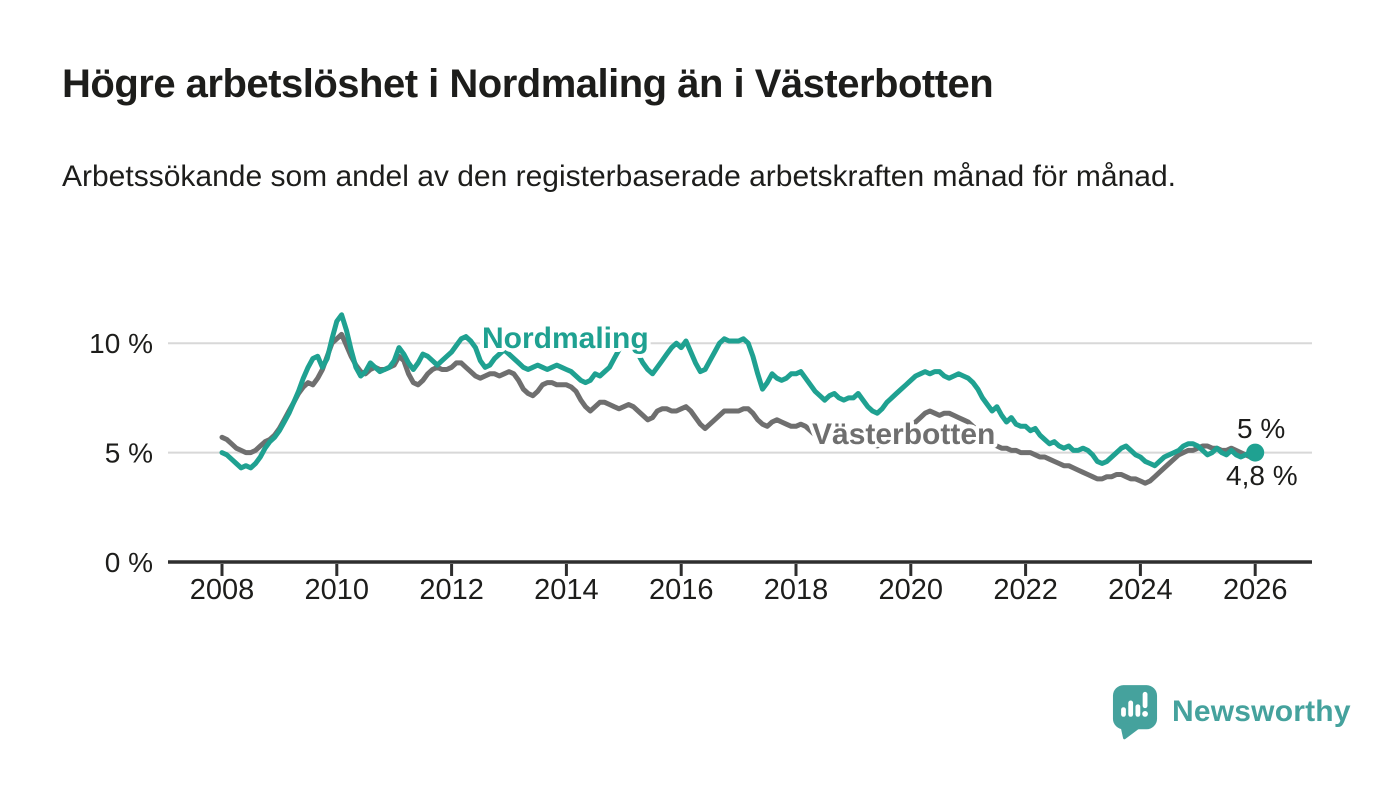 The width and height of the screenshot is (1400, 794). I want to click on series-label-vasterbotten: Västerbotten, so click(903, 434).